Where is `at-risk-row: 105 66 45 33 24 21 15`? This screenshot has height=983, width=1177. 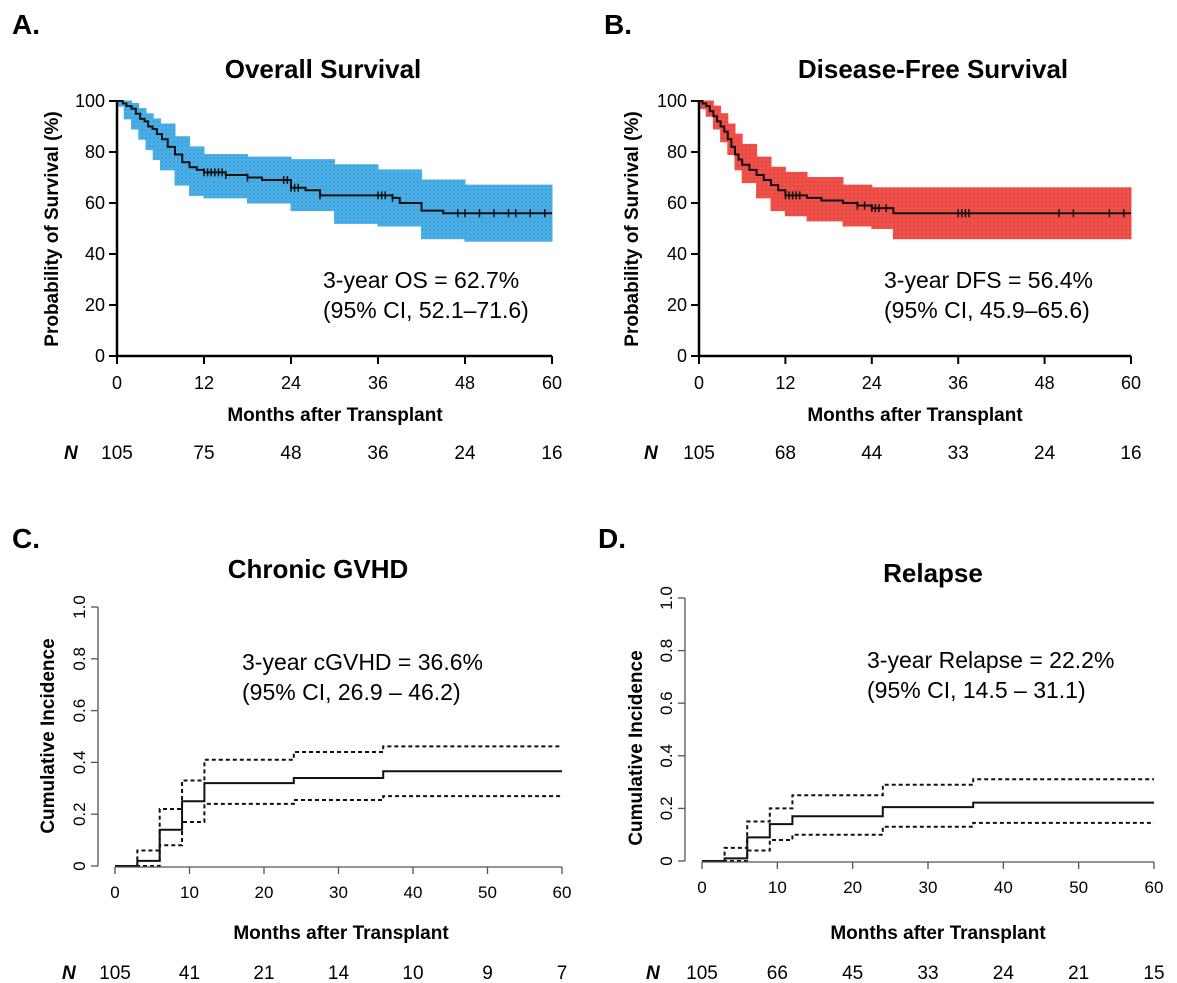 at-risk-row: 105 66 45 33 24 21 15 is located at coordinates (925, 973).